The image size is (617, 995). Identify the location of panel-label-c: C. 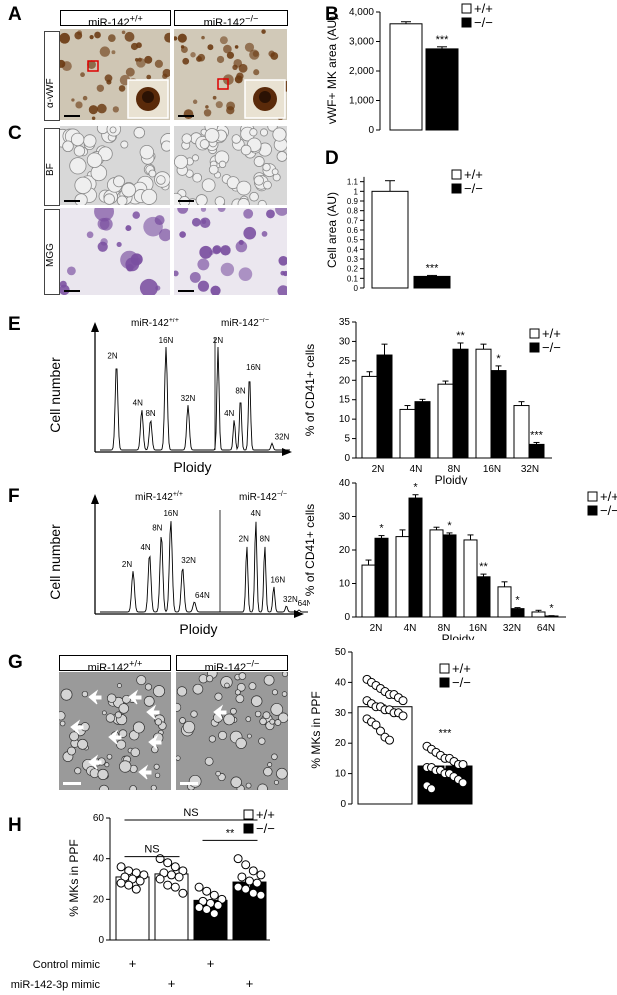
(15, 133).